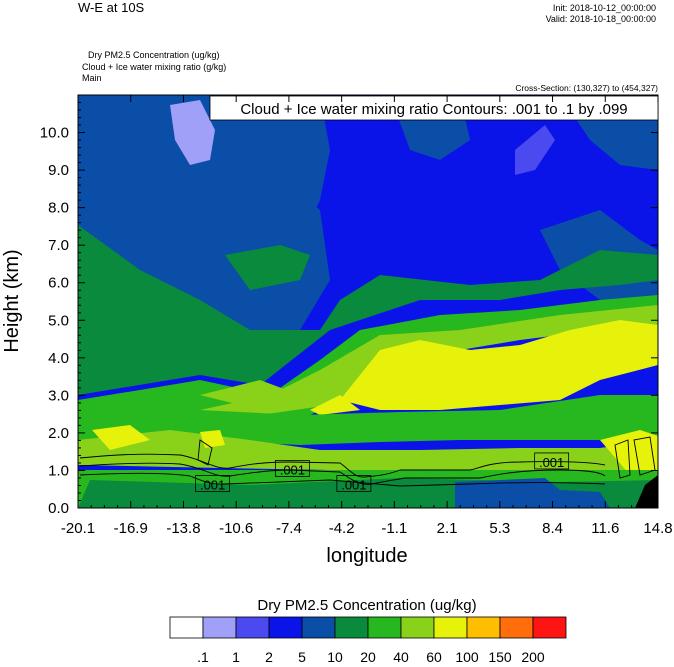 The width and height of the screenshot is (674, 667). I want to click on colorbar: .1 1 2 5 10 20 40 60 100 150 200, so click(368, 640).